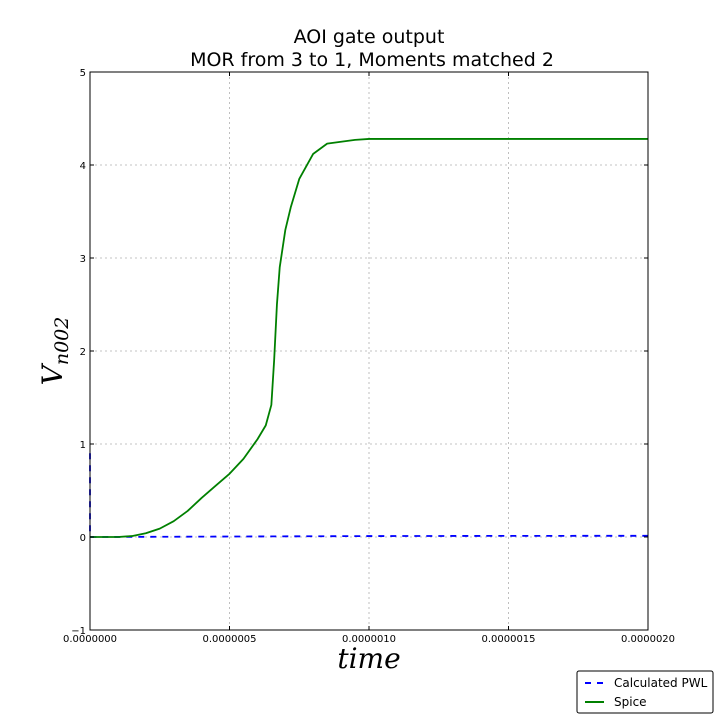 This screenshot has width=720, height=720. Describe the element at coordinates (83, 166) in the screenshot. I see `y-tick-label: 4` at that location.